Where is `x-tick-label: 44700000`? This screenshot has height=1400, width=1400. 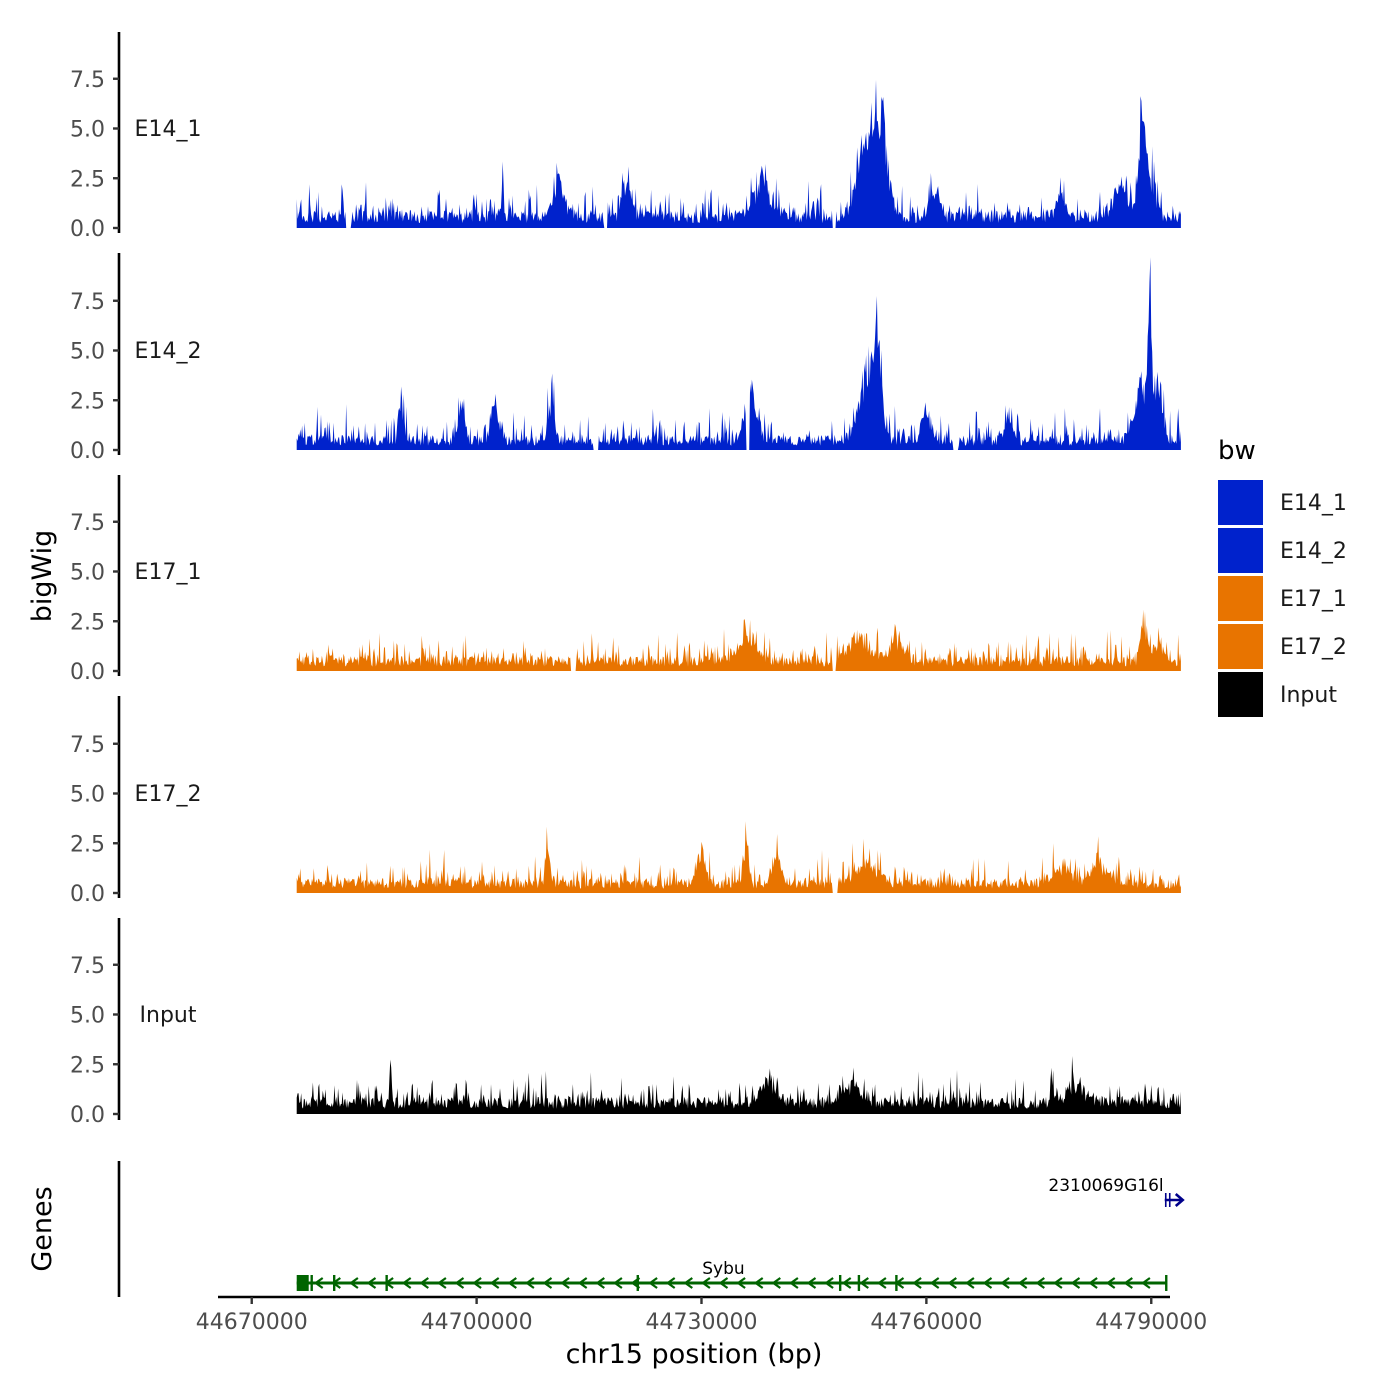 x-tick-label: 44700000 is located at coordinates (477, 1322).